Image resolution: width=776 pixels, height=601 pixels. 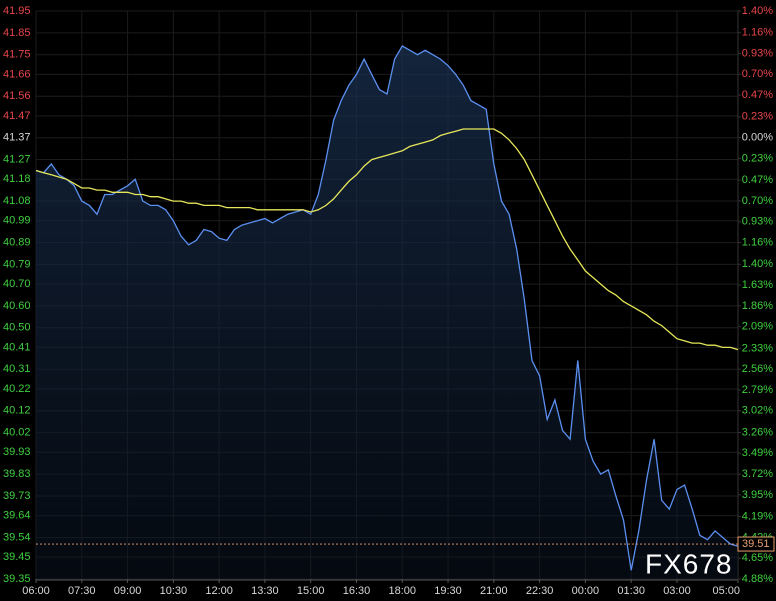 I want to click on y-tick-label: 40.99, so click(x=17, y=221).